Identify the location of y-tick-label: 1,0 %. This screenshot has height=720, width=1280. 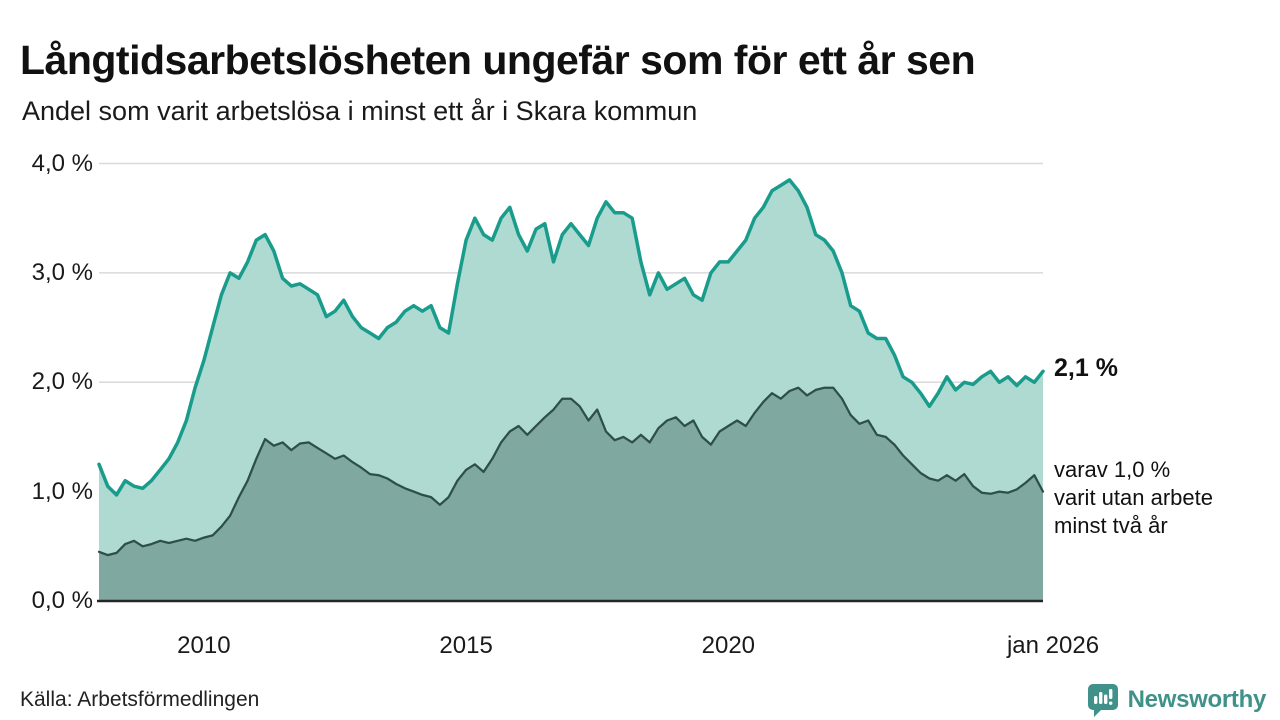
(62, 491).